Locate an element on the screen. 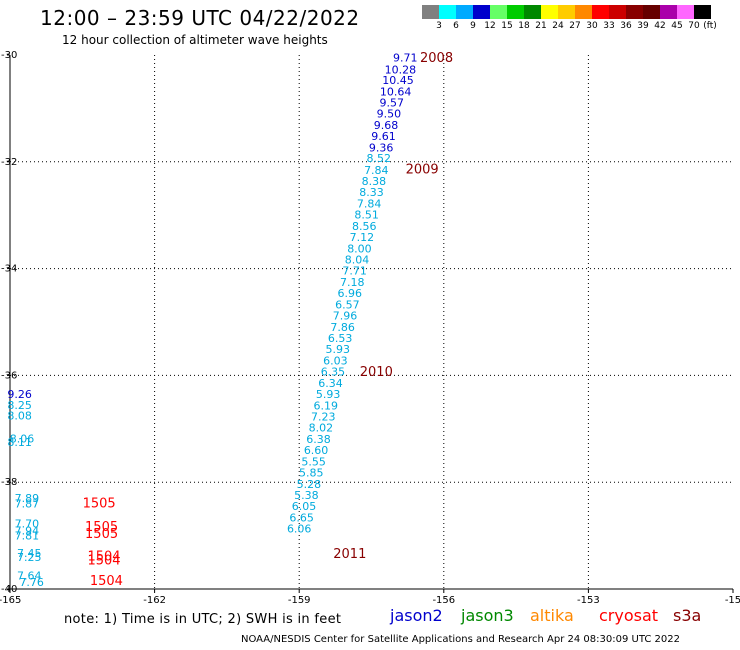  wave-height-point: 6.05 is located at coordinates (304, 506).